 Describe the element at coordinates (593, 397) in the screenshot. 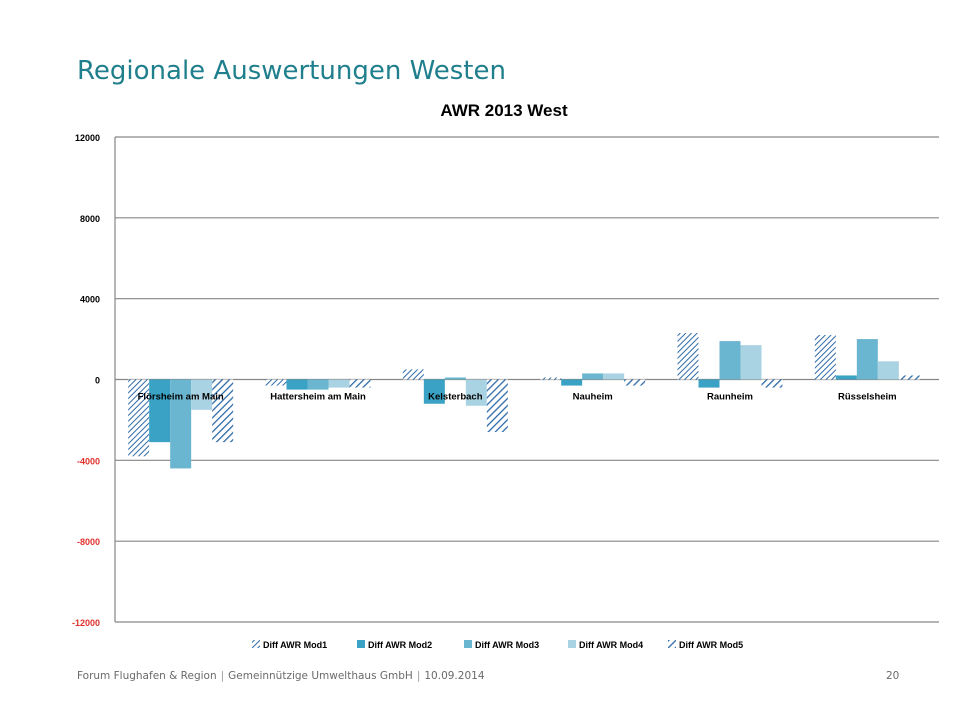

I see `x-category-label: Nauheim` at that location.